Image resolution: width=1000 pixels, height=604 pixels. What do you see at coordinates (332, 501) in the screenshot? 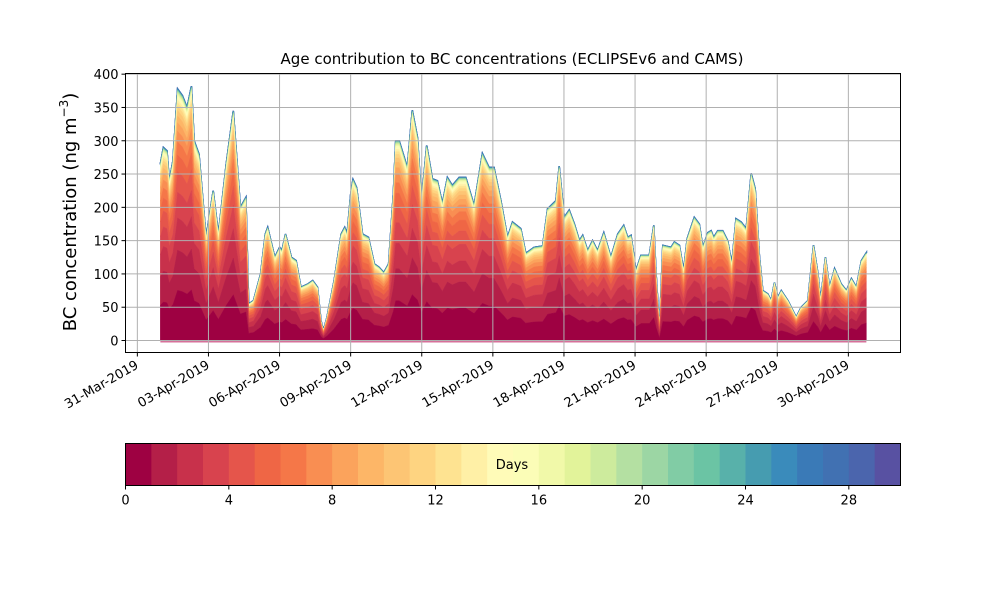
I see `colorbar-tick-label: 8` at bounding box center [332, 501].